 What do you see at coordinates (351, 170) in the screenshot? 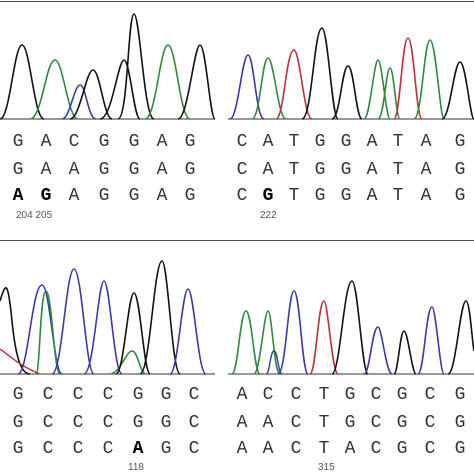
I see `seq-row-2: C A T G G A T A G` at bounding box center [351, 170].